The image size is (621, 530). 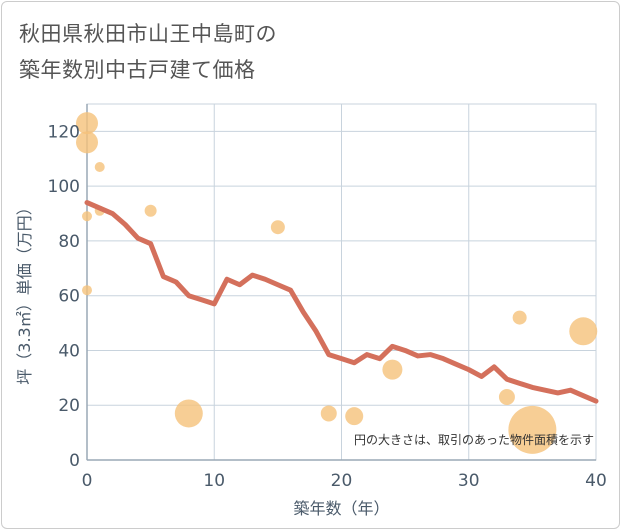 I want to click on chart-title-line-2: 築年数別中古戸建て価格, so click(x=137, y=70).